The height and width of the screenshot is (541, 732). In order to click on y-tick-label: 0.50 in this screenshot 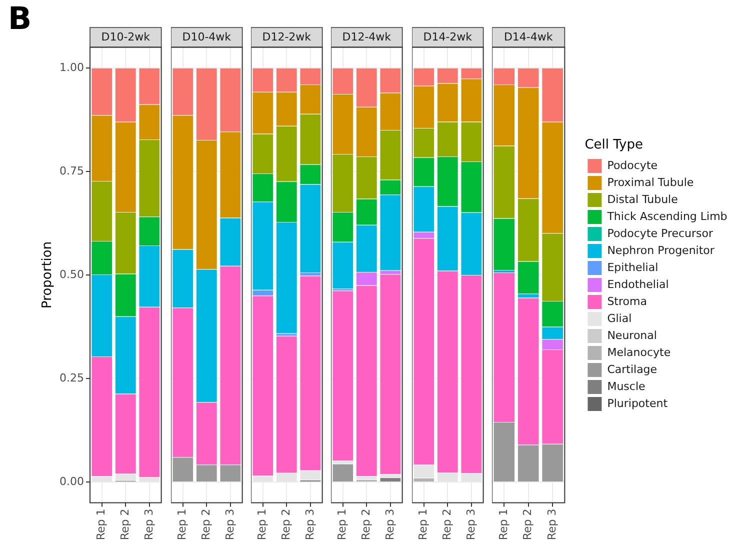, I will do `click(72, 274)`.